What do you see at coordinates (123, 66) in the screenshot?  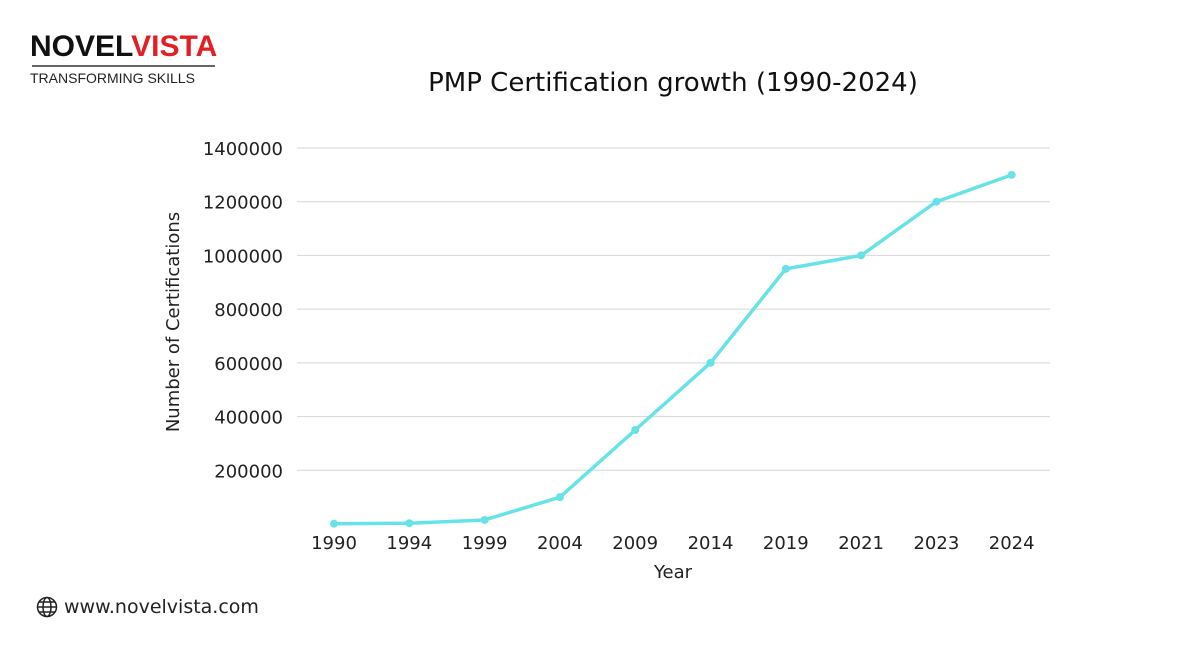 I see `logo-divider` at bounding box center [123, 66].